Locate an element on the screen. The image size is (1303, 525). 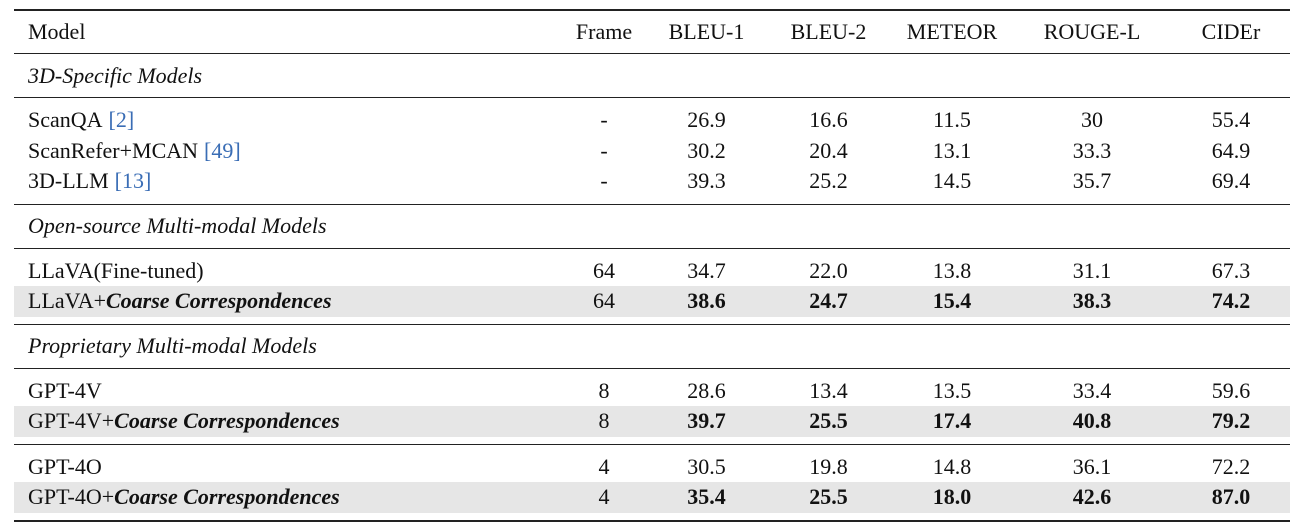
score-cell: 42.6 is located at coordinates (1092, 497).